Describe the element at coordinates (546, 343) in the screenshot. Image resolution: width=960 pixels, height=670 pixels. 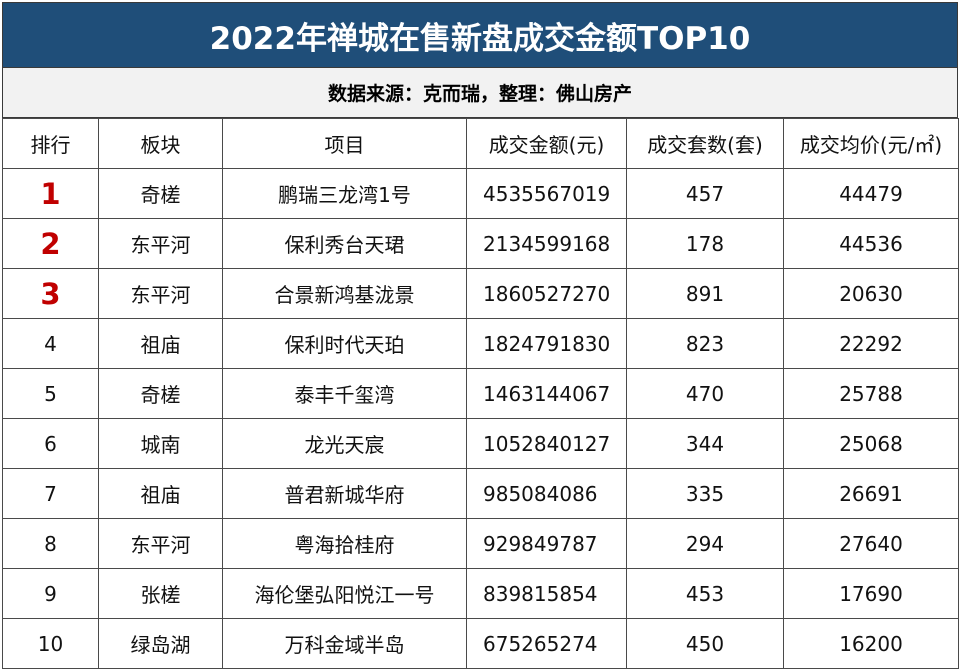
I see `amount-cell: 1824791830` at that location.